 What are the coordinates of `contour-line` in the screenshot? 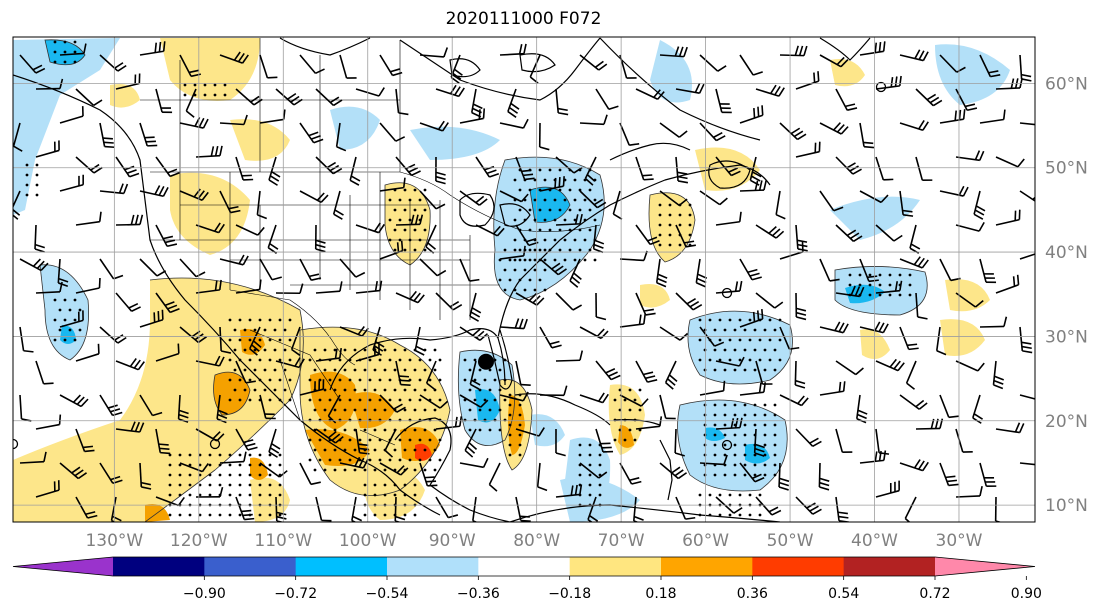 It's located at (407, 224).